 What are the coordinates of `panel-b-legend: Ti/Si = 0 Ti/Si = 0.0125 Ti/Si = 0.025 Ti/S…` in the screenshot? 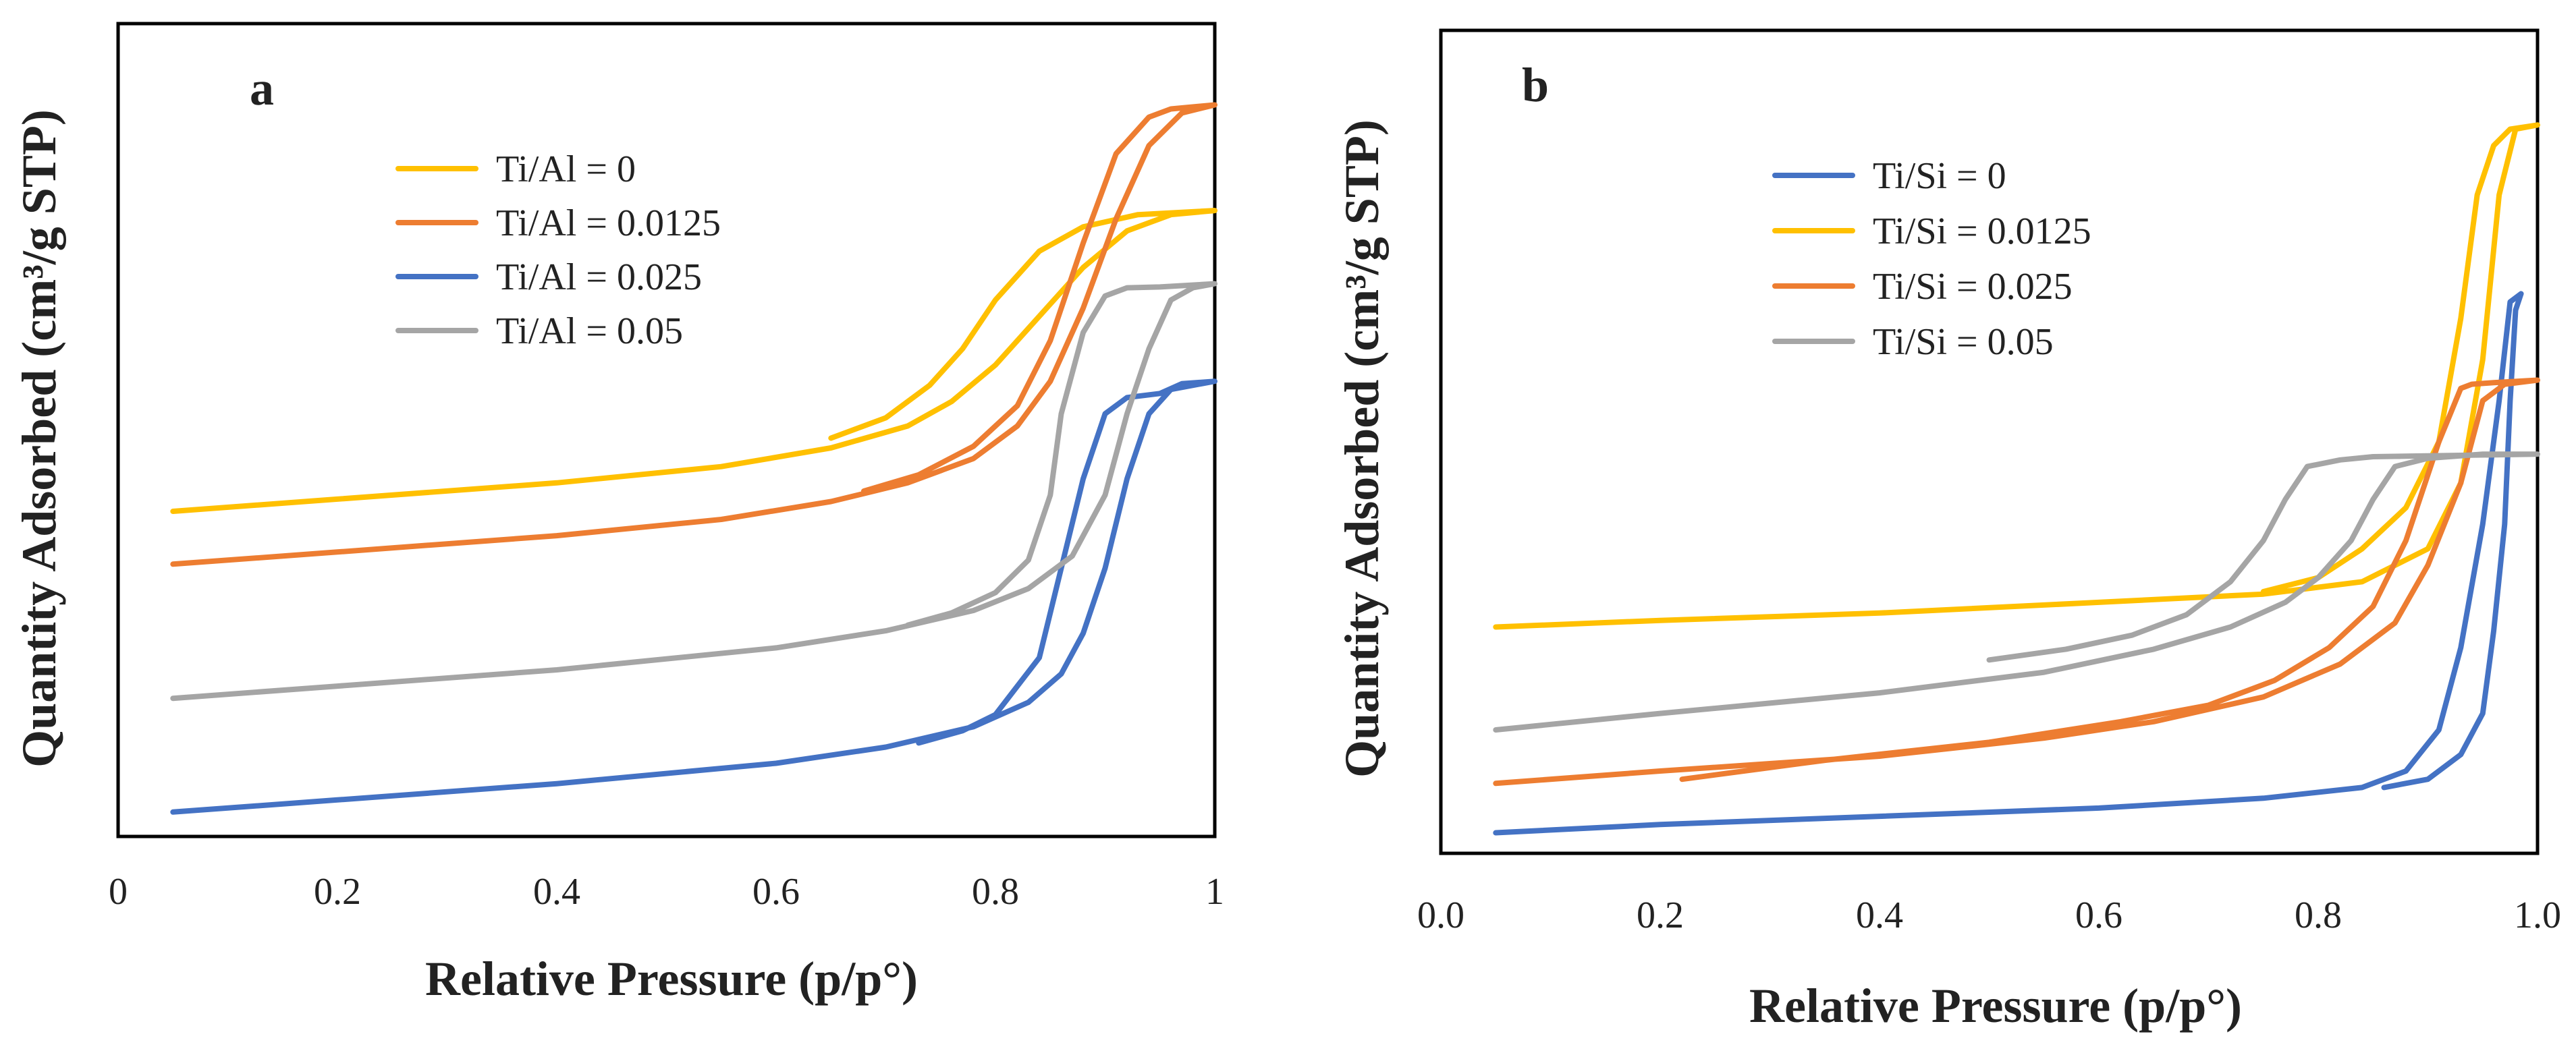 It's located at (1931, 259).